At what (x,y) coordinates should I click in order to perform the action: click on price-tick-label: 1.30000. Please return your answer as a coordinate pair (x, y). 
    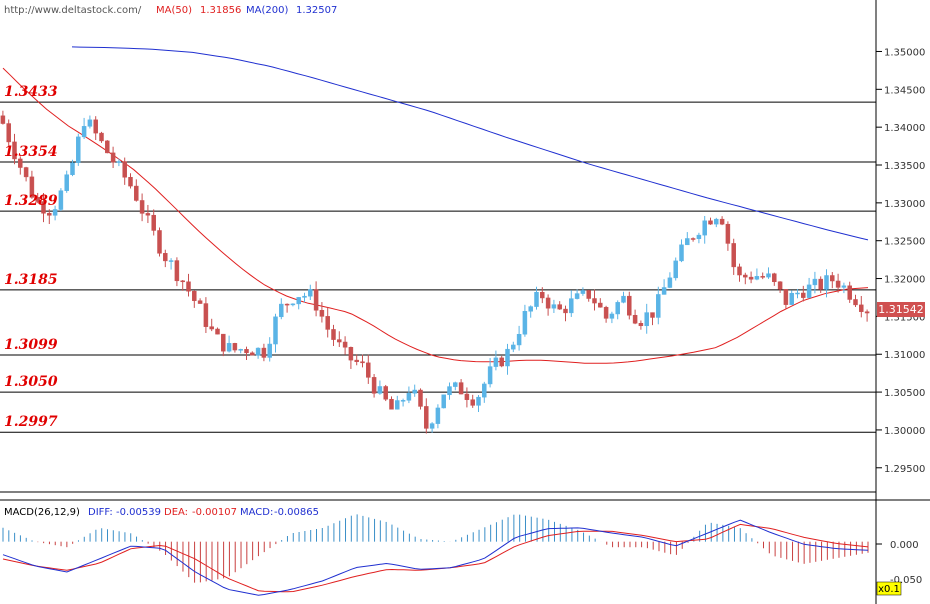
    Looking at the image, I should click on (904, 431).